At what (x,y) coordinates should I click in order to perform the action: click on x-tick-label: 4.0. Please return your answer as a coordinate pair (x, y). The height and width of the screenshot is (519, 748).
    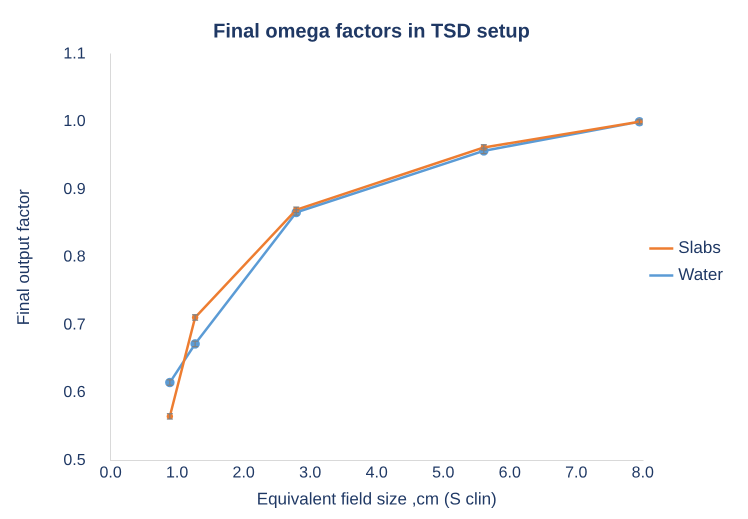
    Looking at the image, I should click on (377, 473).